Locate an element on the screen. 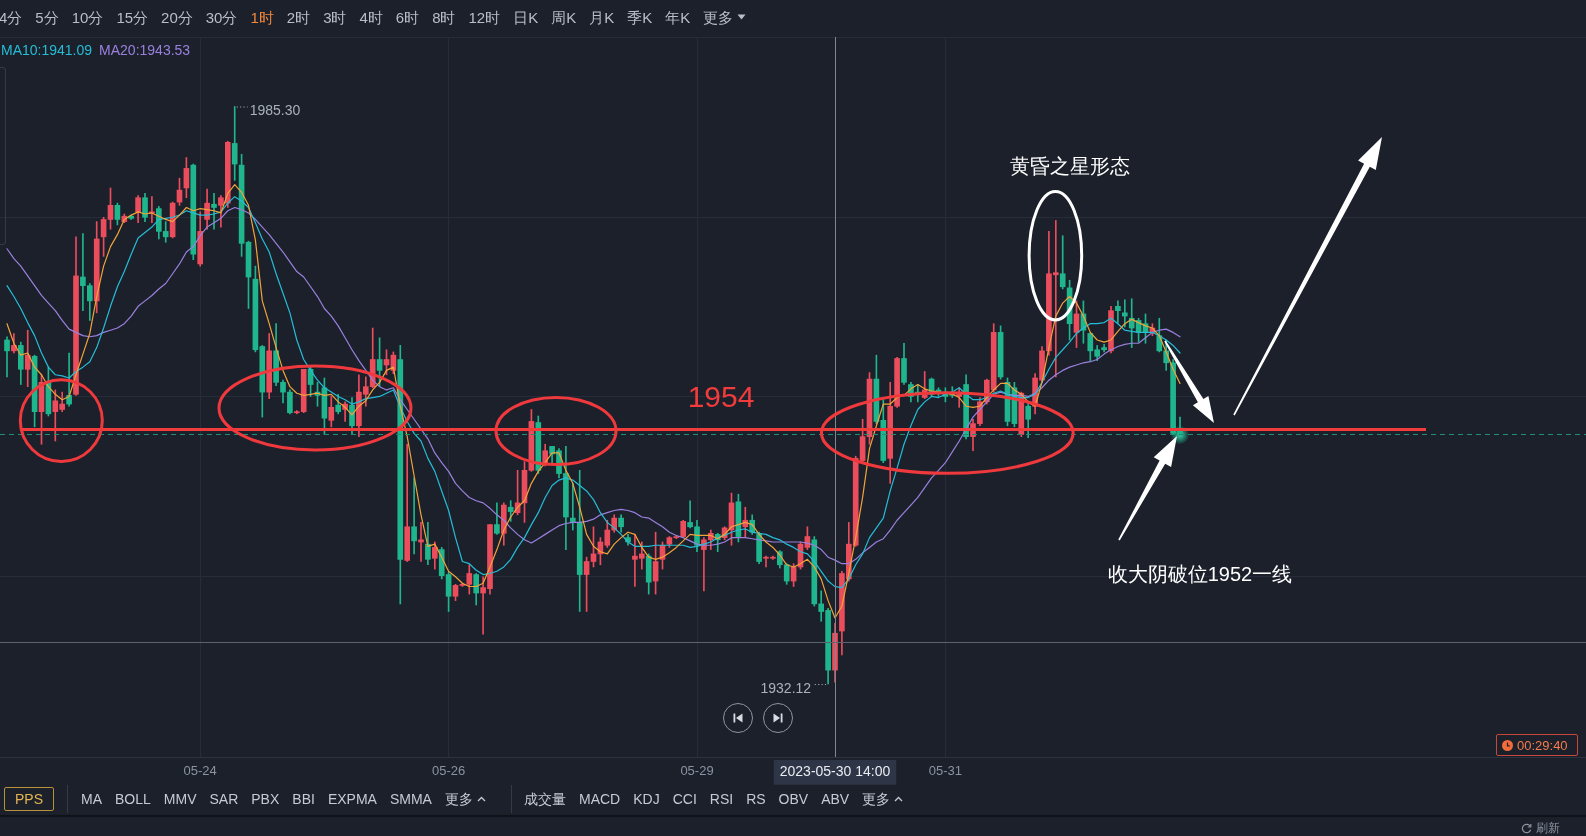 Image resolution: width=1586 pixels, height=836 pixels. annotation: 1954 is located at coordinates (721, 396).